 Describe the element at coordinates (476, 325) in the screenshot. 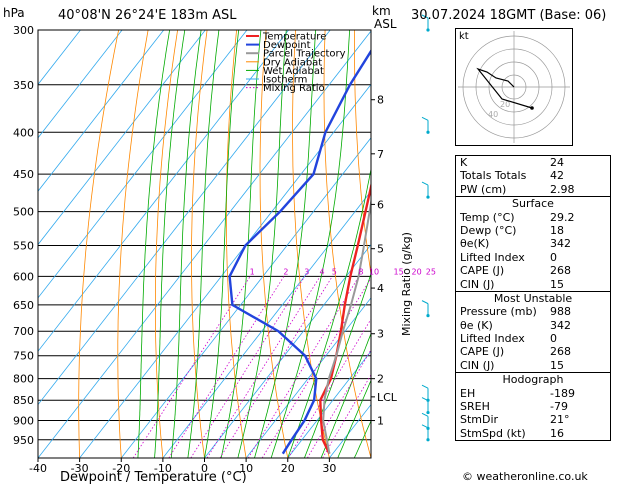

I see `mu-key: θe (K)` at that location.